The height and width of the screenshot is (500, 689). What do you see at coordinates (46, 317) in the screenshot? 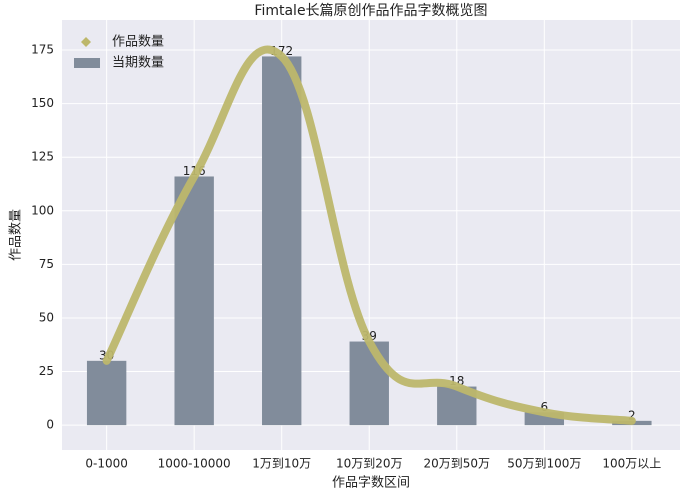
I see `y-tick-label: 50` at bounding box center [46, 317].